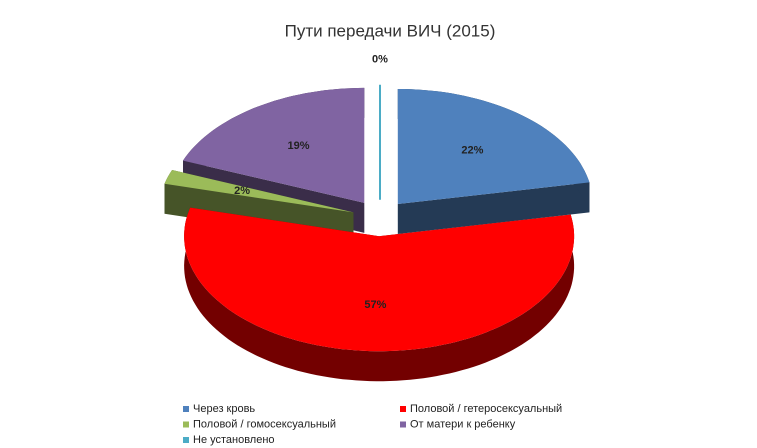  What do you see at coordinates (264, 424) in the screenshot?
I see `legend-label: Половой / гомосексуальный` at bounding box center [264, 424].